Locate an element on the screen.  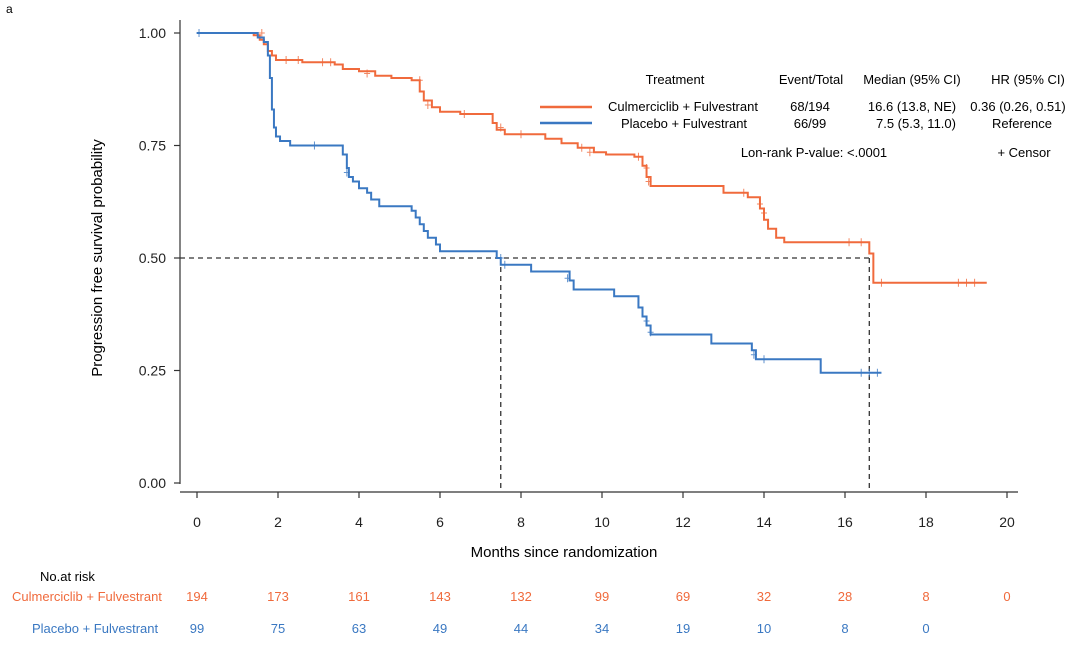
x-tick-label: 18 is located at coordinates (926, 522).